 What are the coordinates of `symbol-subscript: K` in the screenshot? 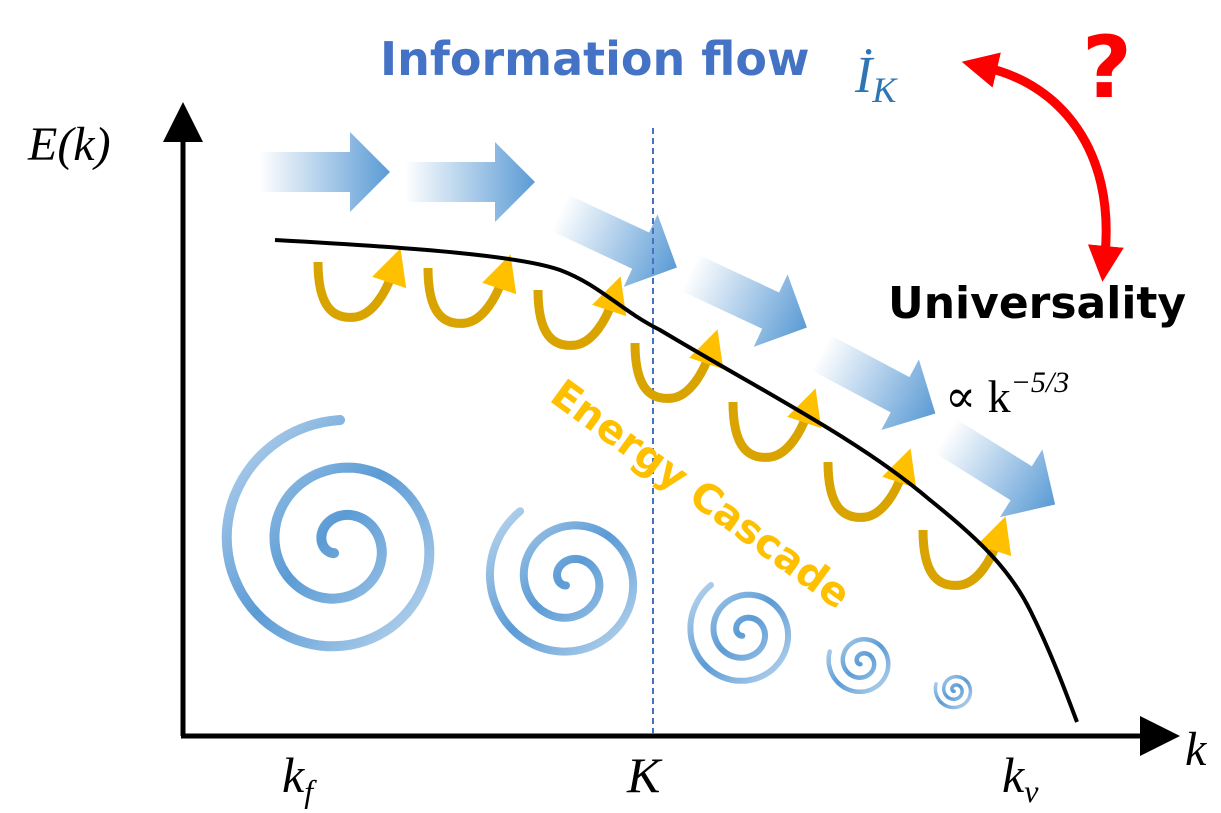 It's located at (884, 90).